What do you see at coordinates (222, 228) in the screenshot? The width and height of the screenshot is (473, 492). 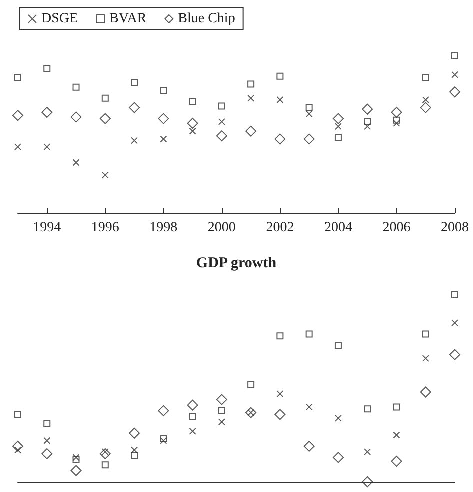 I see `x-tick-label: 2000` at bounding box center [222, 228].